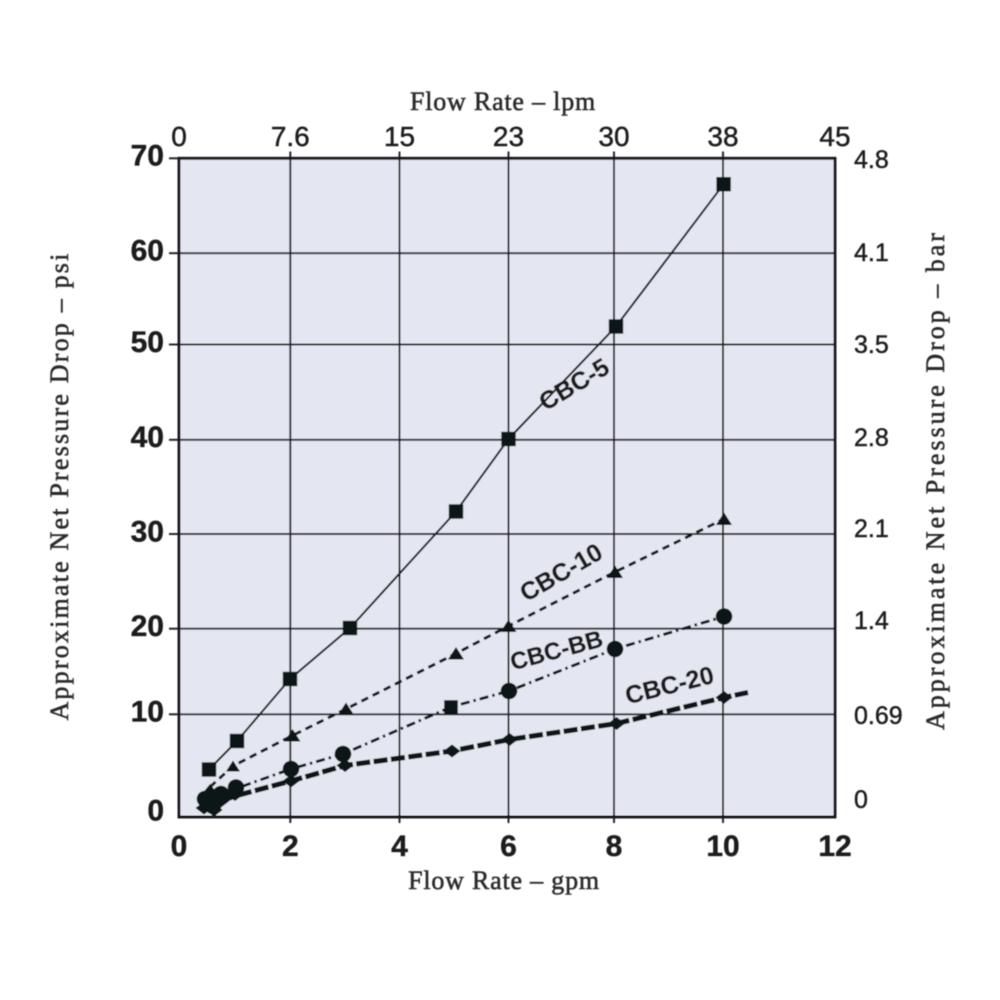 This screenshot has width=1000, height=1000. I want to click on svg-text: Flow Rate – gpm, so click(504, 880).